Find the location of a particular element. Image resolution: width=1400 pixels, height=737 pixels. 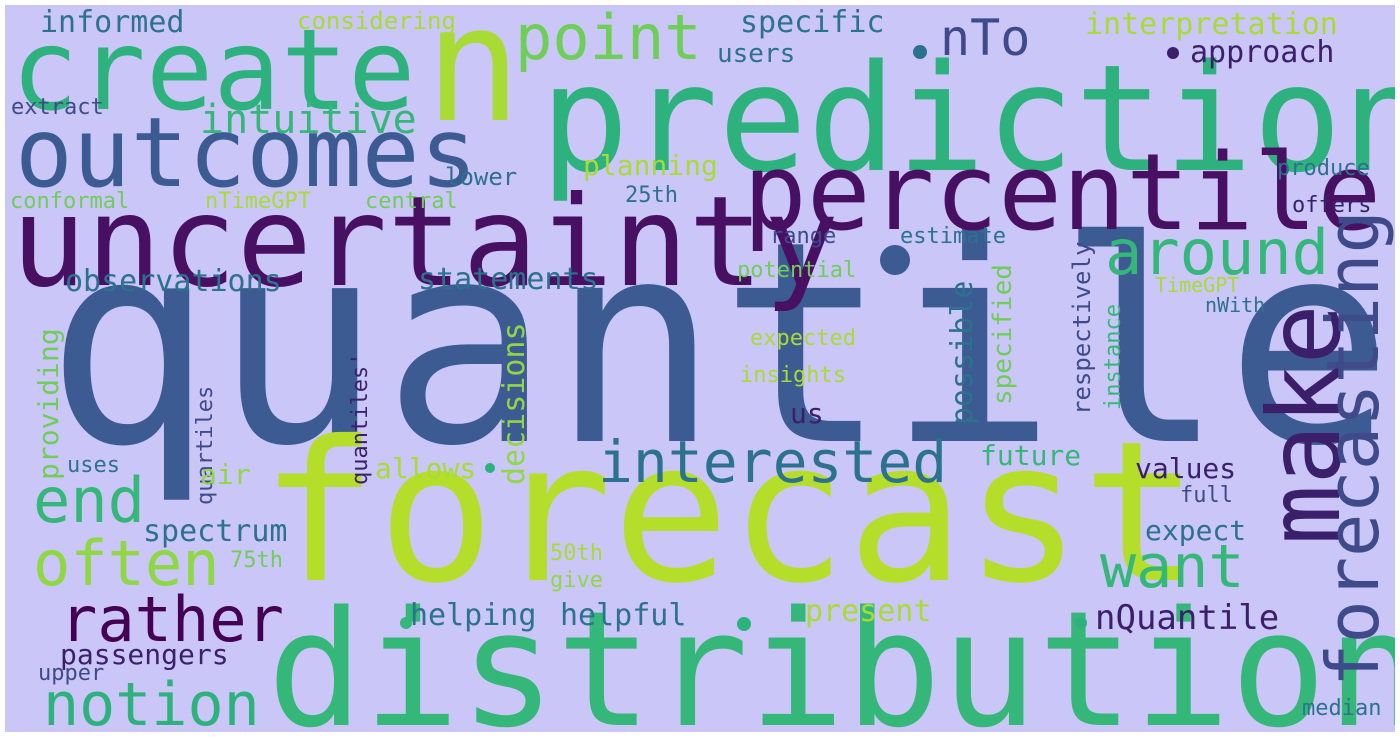

word-offers: offers is located at coordinates (1332, 205).